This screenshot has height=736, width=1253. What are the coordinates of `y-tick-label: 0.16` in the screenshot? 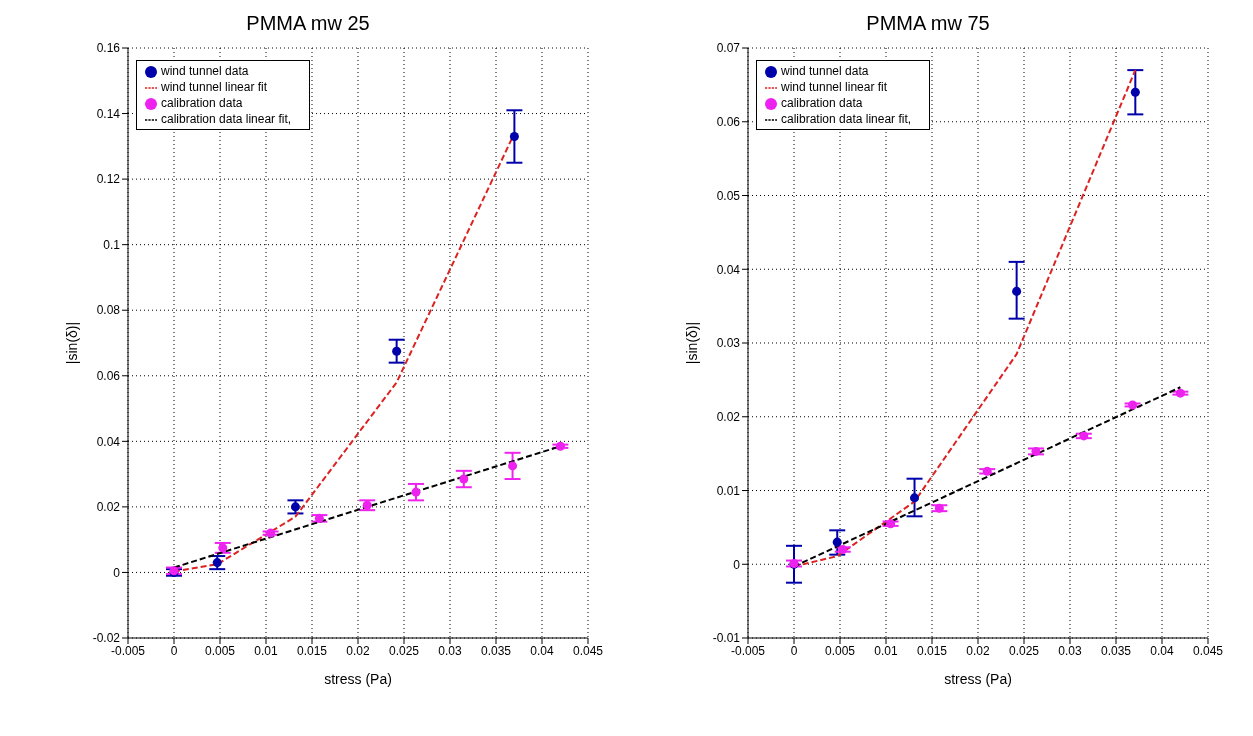 It's located at (108, 48).